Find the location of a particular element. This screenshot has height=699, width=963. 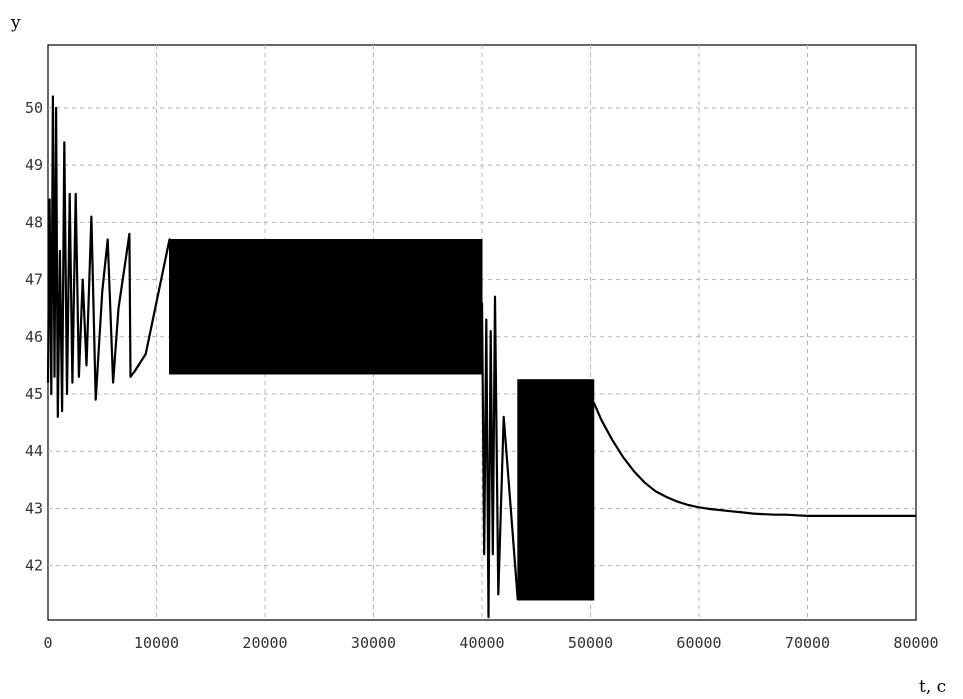

x-tick-label-8: 80000 is located at coordinates (915, 643).